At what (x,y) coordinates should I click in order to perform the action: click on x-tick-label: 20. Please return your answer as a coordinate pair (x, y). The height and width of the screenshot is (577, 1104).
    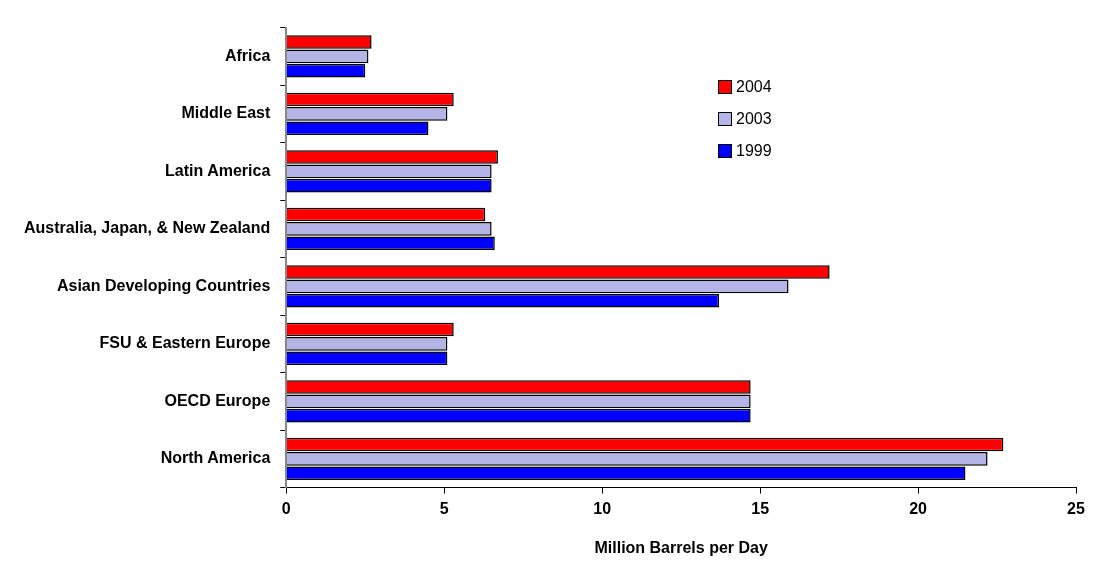
    Looking at the image, I should click on (918, 508).